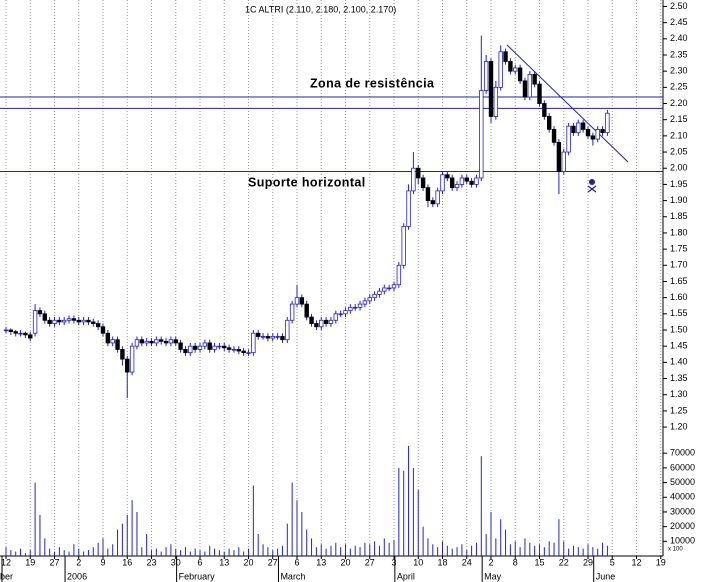 This screenshot has height=582, width=707. What do you see at coordinates (679, 87) in the screenshot?
I see `y-tick-label: 2.25` at bounding box center [679, 87].